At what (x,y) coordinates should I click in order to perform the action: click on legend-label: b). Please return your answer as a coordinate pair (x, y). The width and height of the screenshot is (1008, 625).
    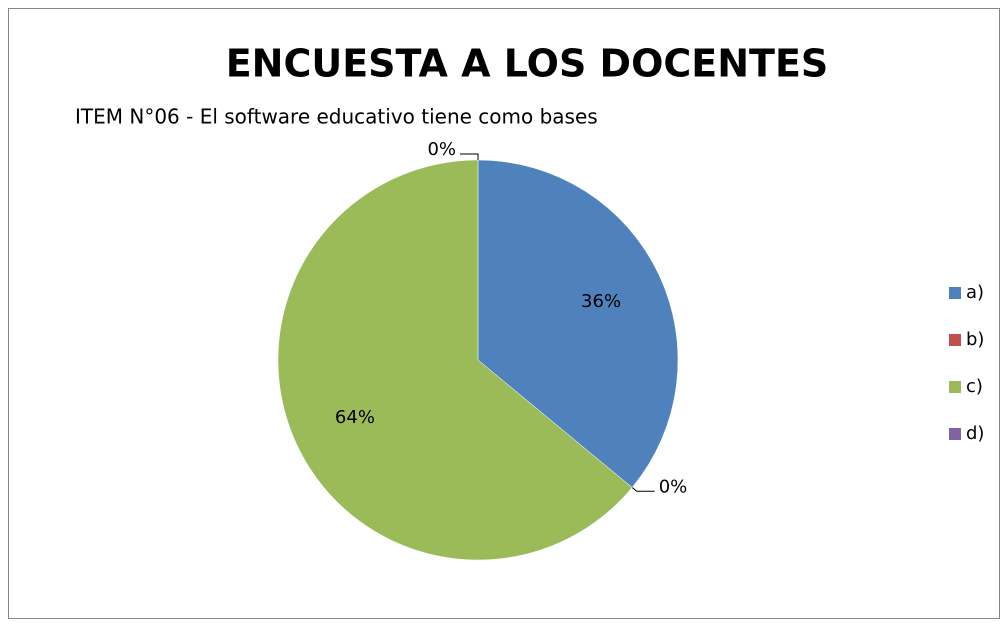
    Looking at the image, I should click on (975, 339).